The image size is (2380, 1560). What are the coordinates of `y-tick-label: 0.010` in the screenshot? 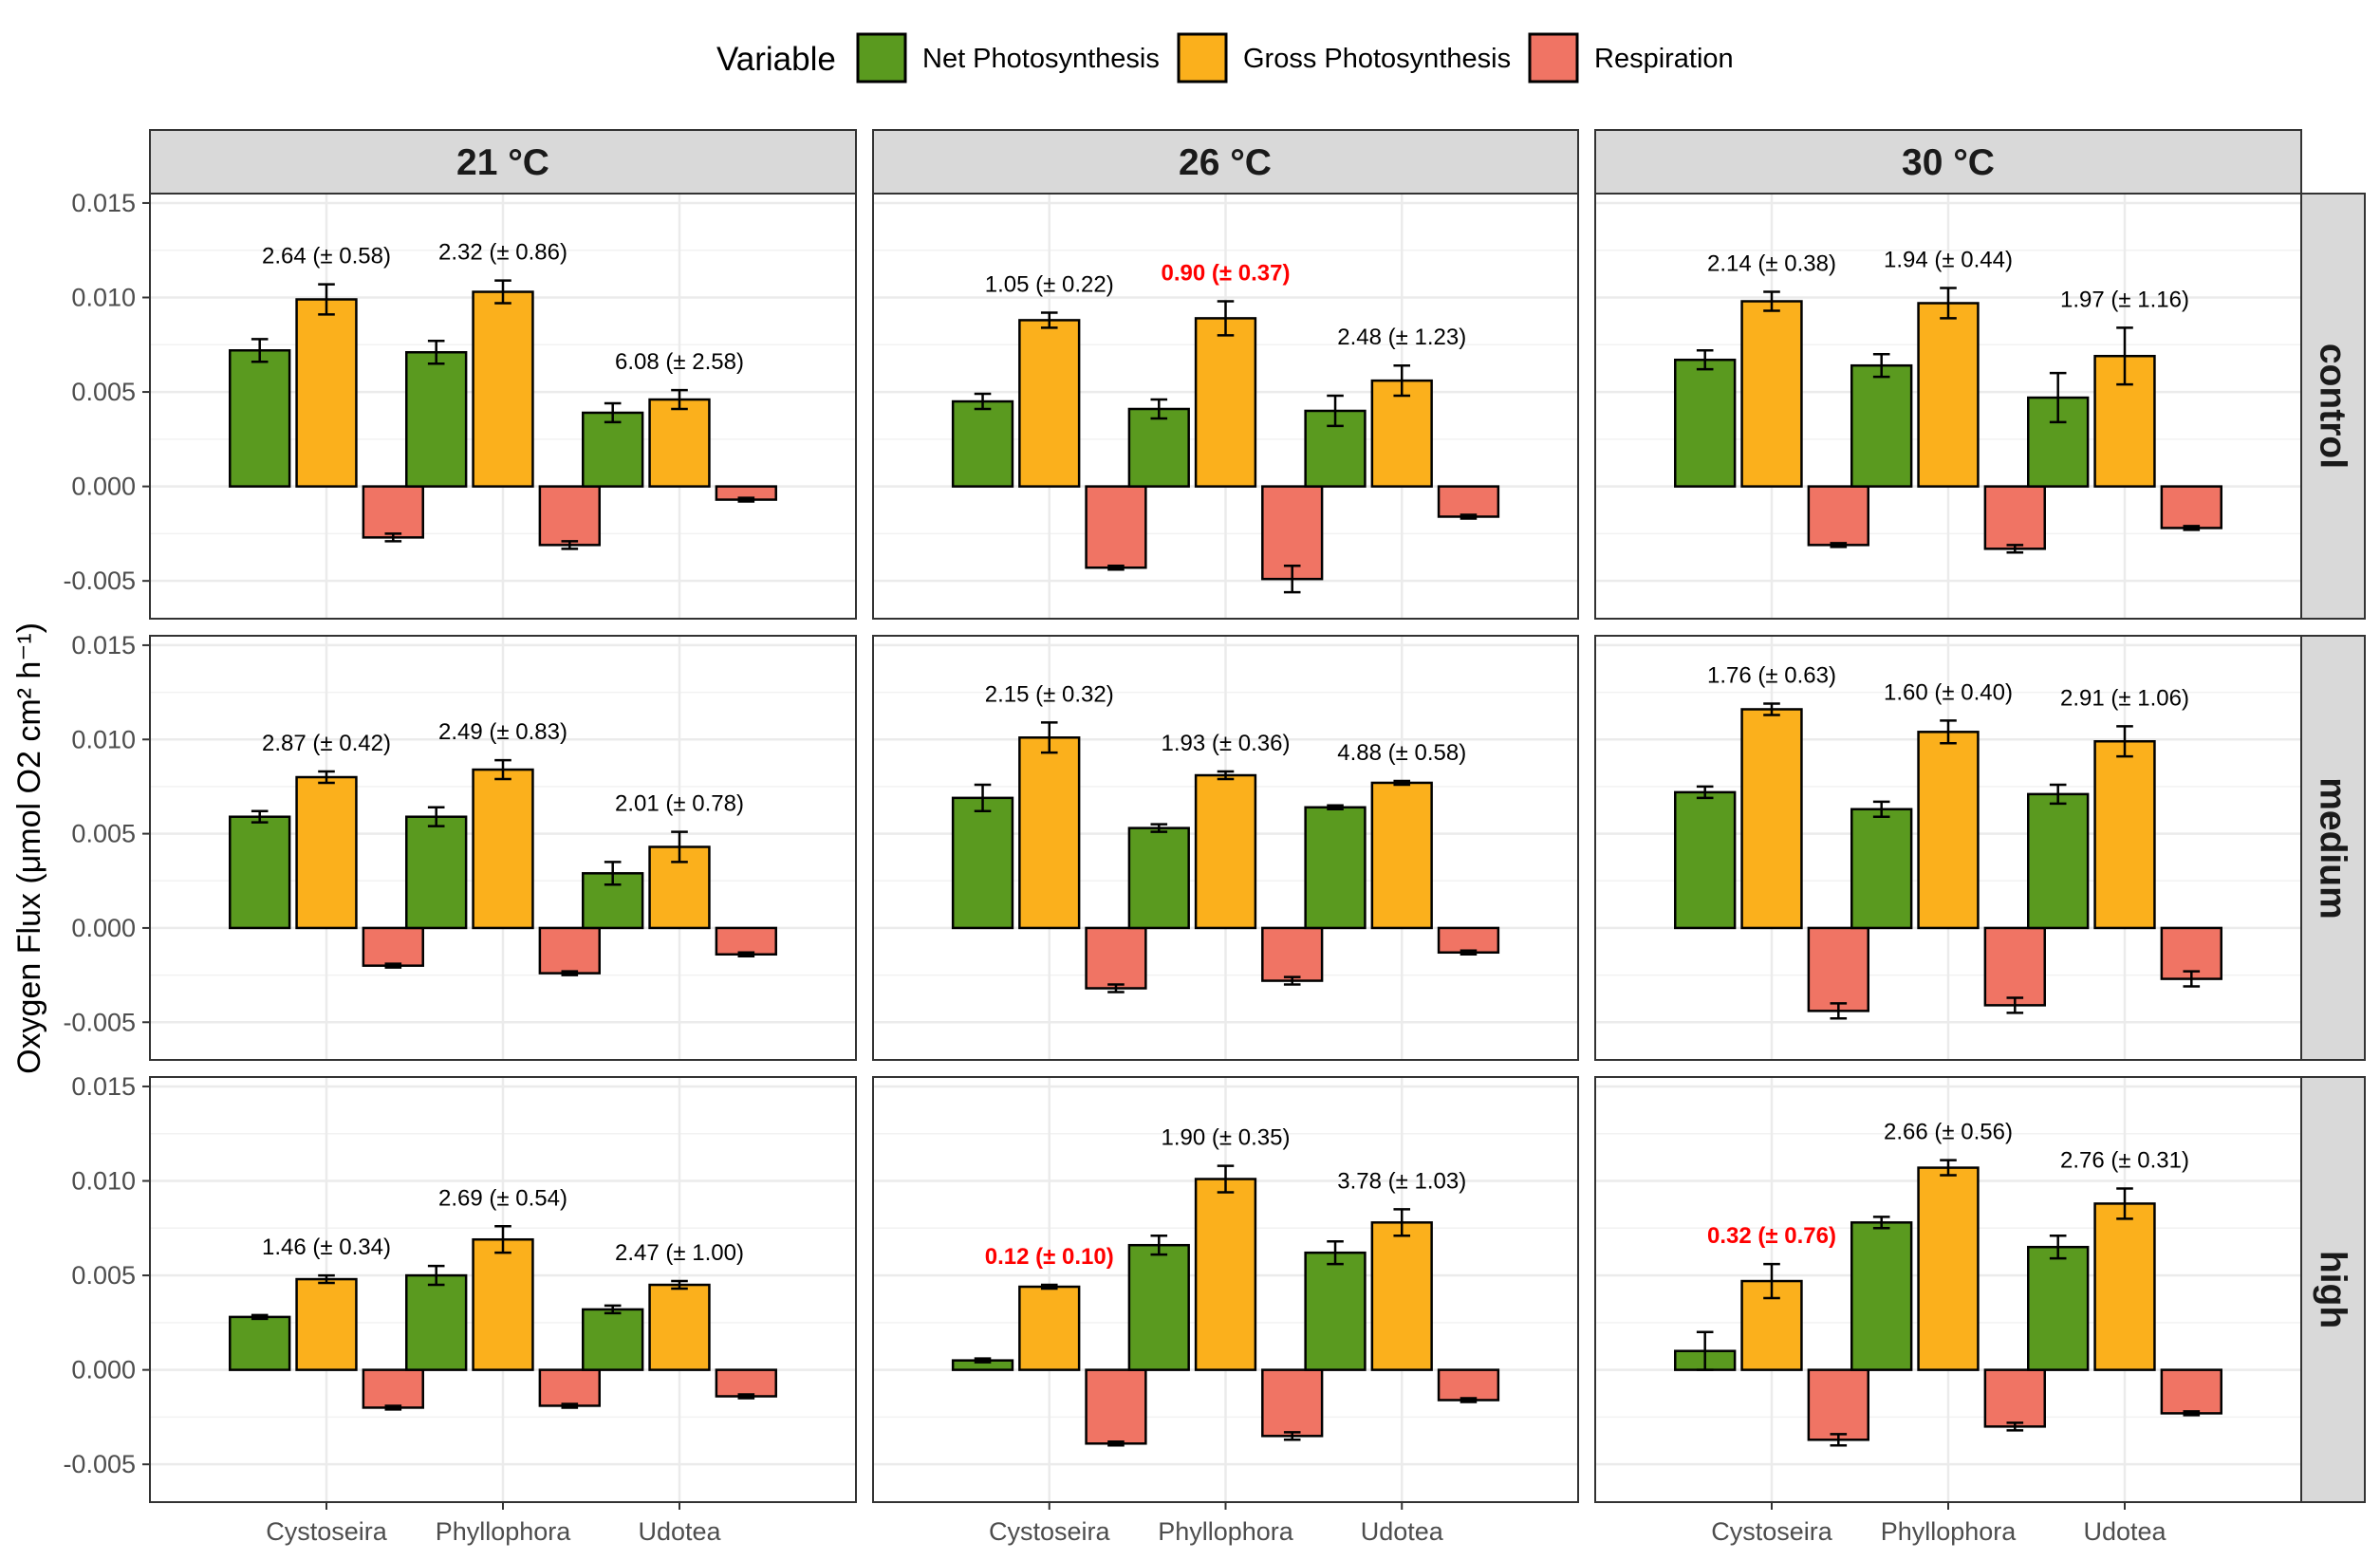 It's located at (104, 739).